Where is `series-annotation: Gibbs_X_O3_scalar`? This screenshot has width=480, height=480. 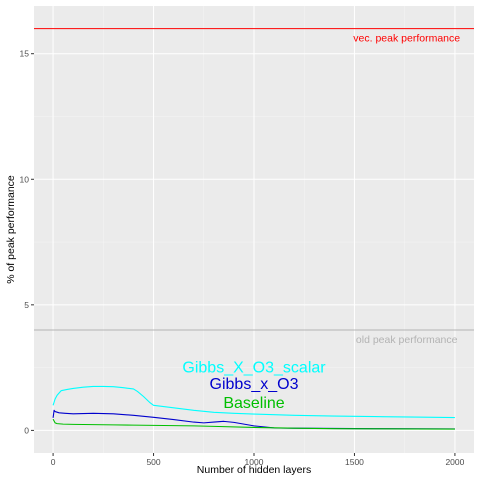 series-annotation: Gibbs_X_O3_scalar is located at coordinates (254, 368).